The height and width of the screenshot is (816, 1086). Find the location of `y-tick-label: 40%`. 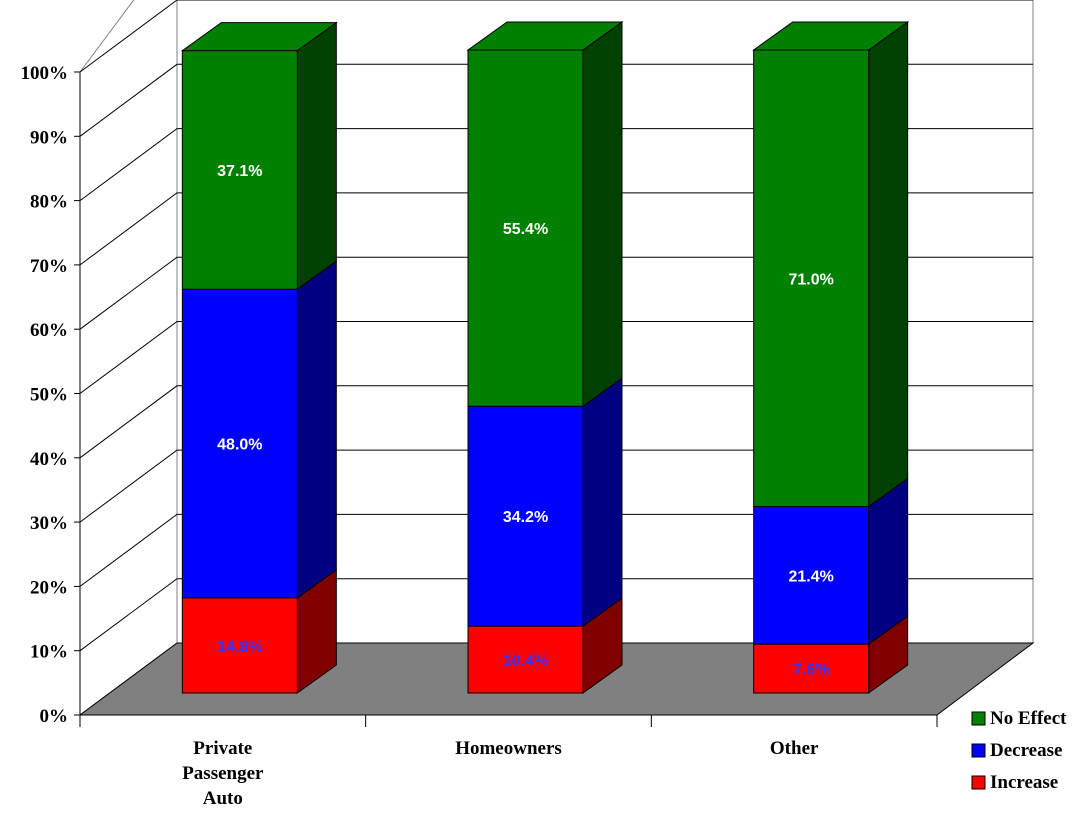

y-tick-label: 40% is located at coordinates (49, 459).